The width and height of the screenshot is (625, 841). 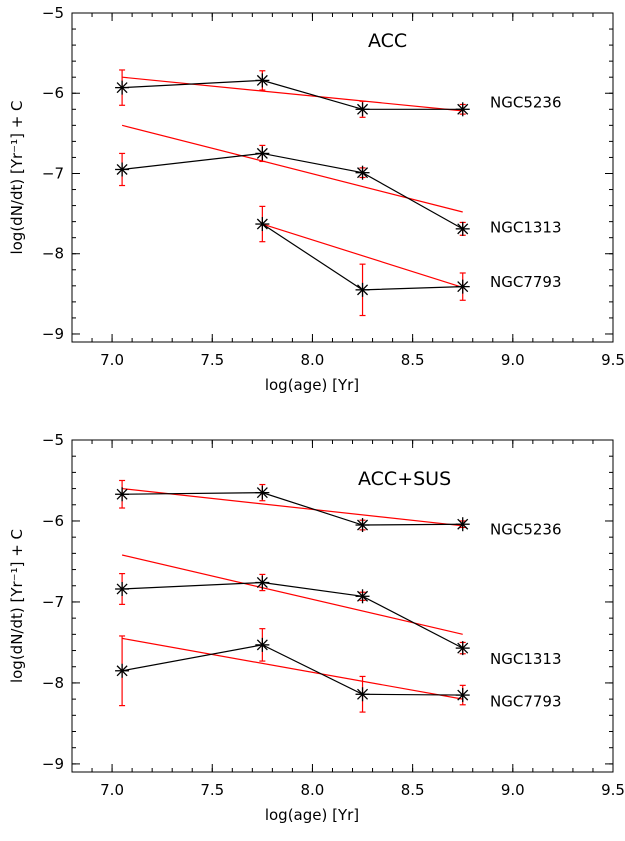 I want to click on panel-annotation: ACC, so click(x=387, y=41).